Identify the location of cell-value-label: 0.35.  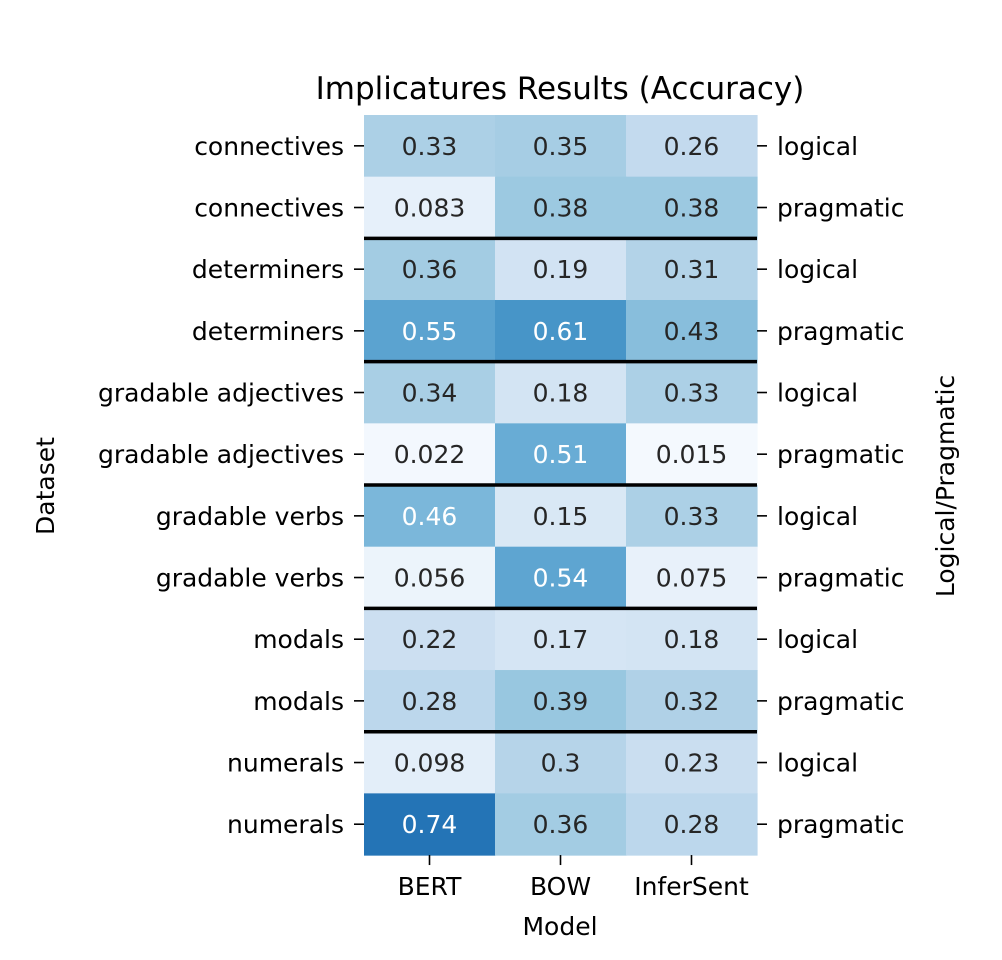
(561, 146).